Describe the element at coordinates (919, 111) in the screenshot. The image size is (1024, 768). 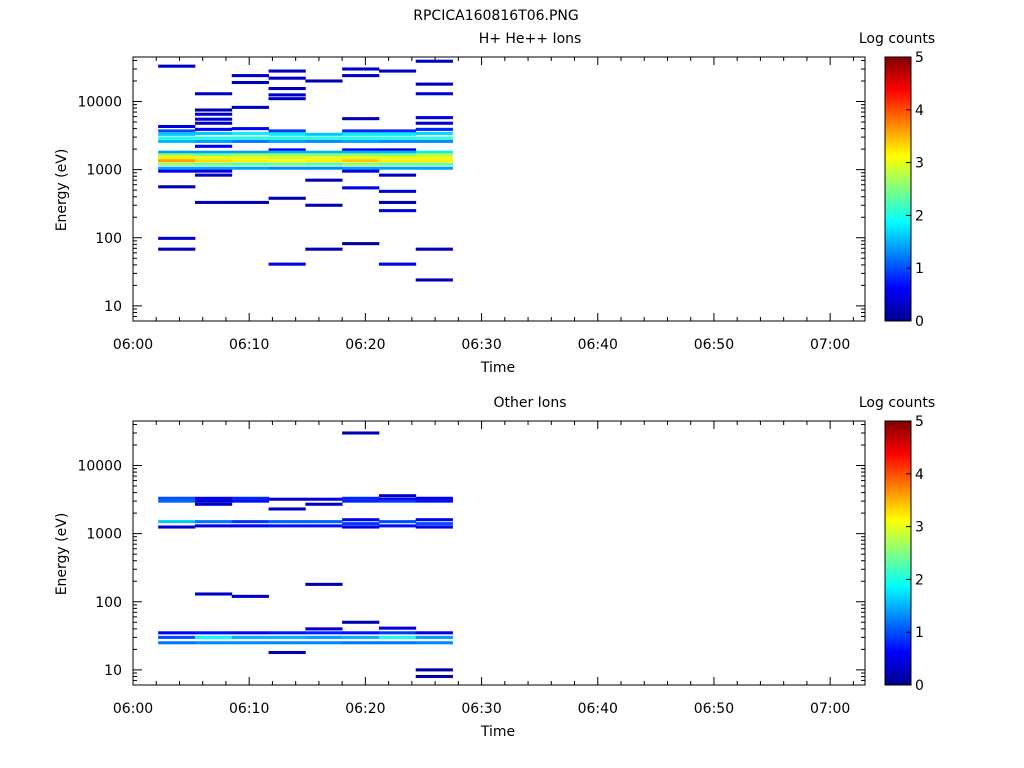
I see `colorbar-tick-label: 4` at that location.